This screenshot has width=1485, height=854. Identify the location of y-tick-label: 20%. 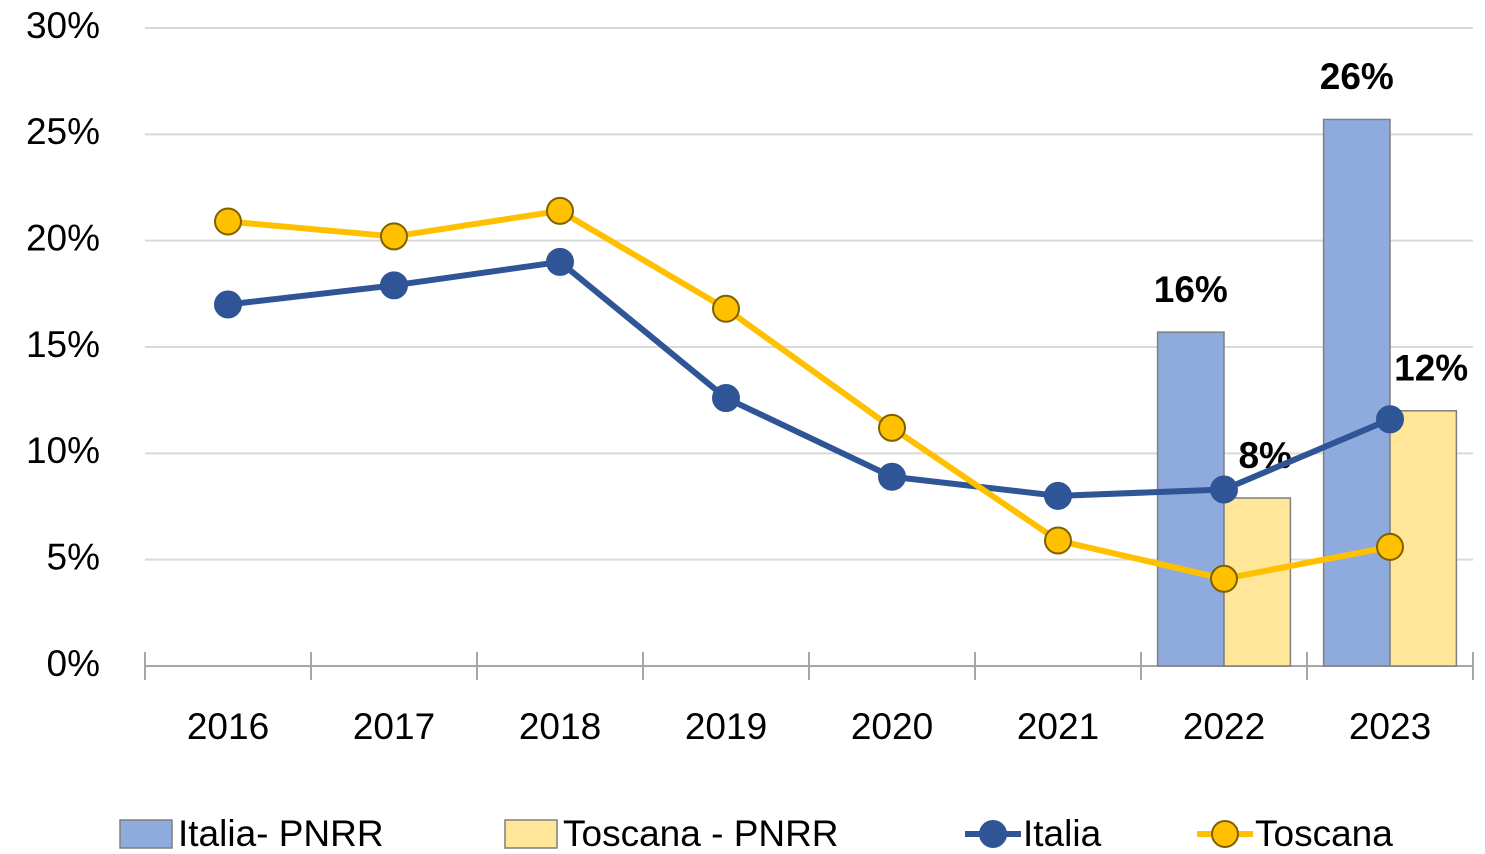
(63, 237).